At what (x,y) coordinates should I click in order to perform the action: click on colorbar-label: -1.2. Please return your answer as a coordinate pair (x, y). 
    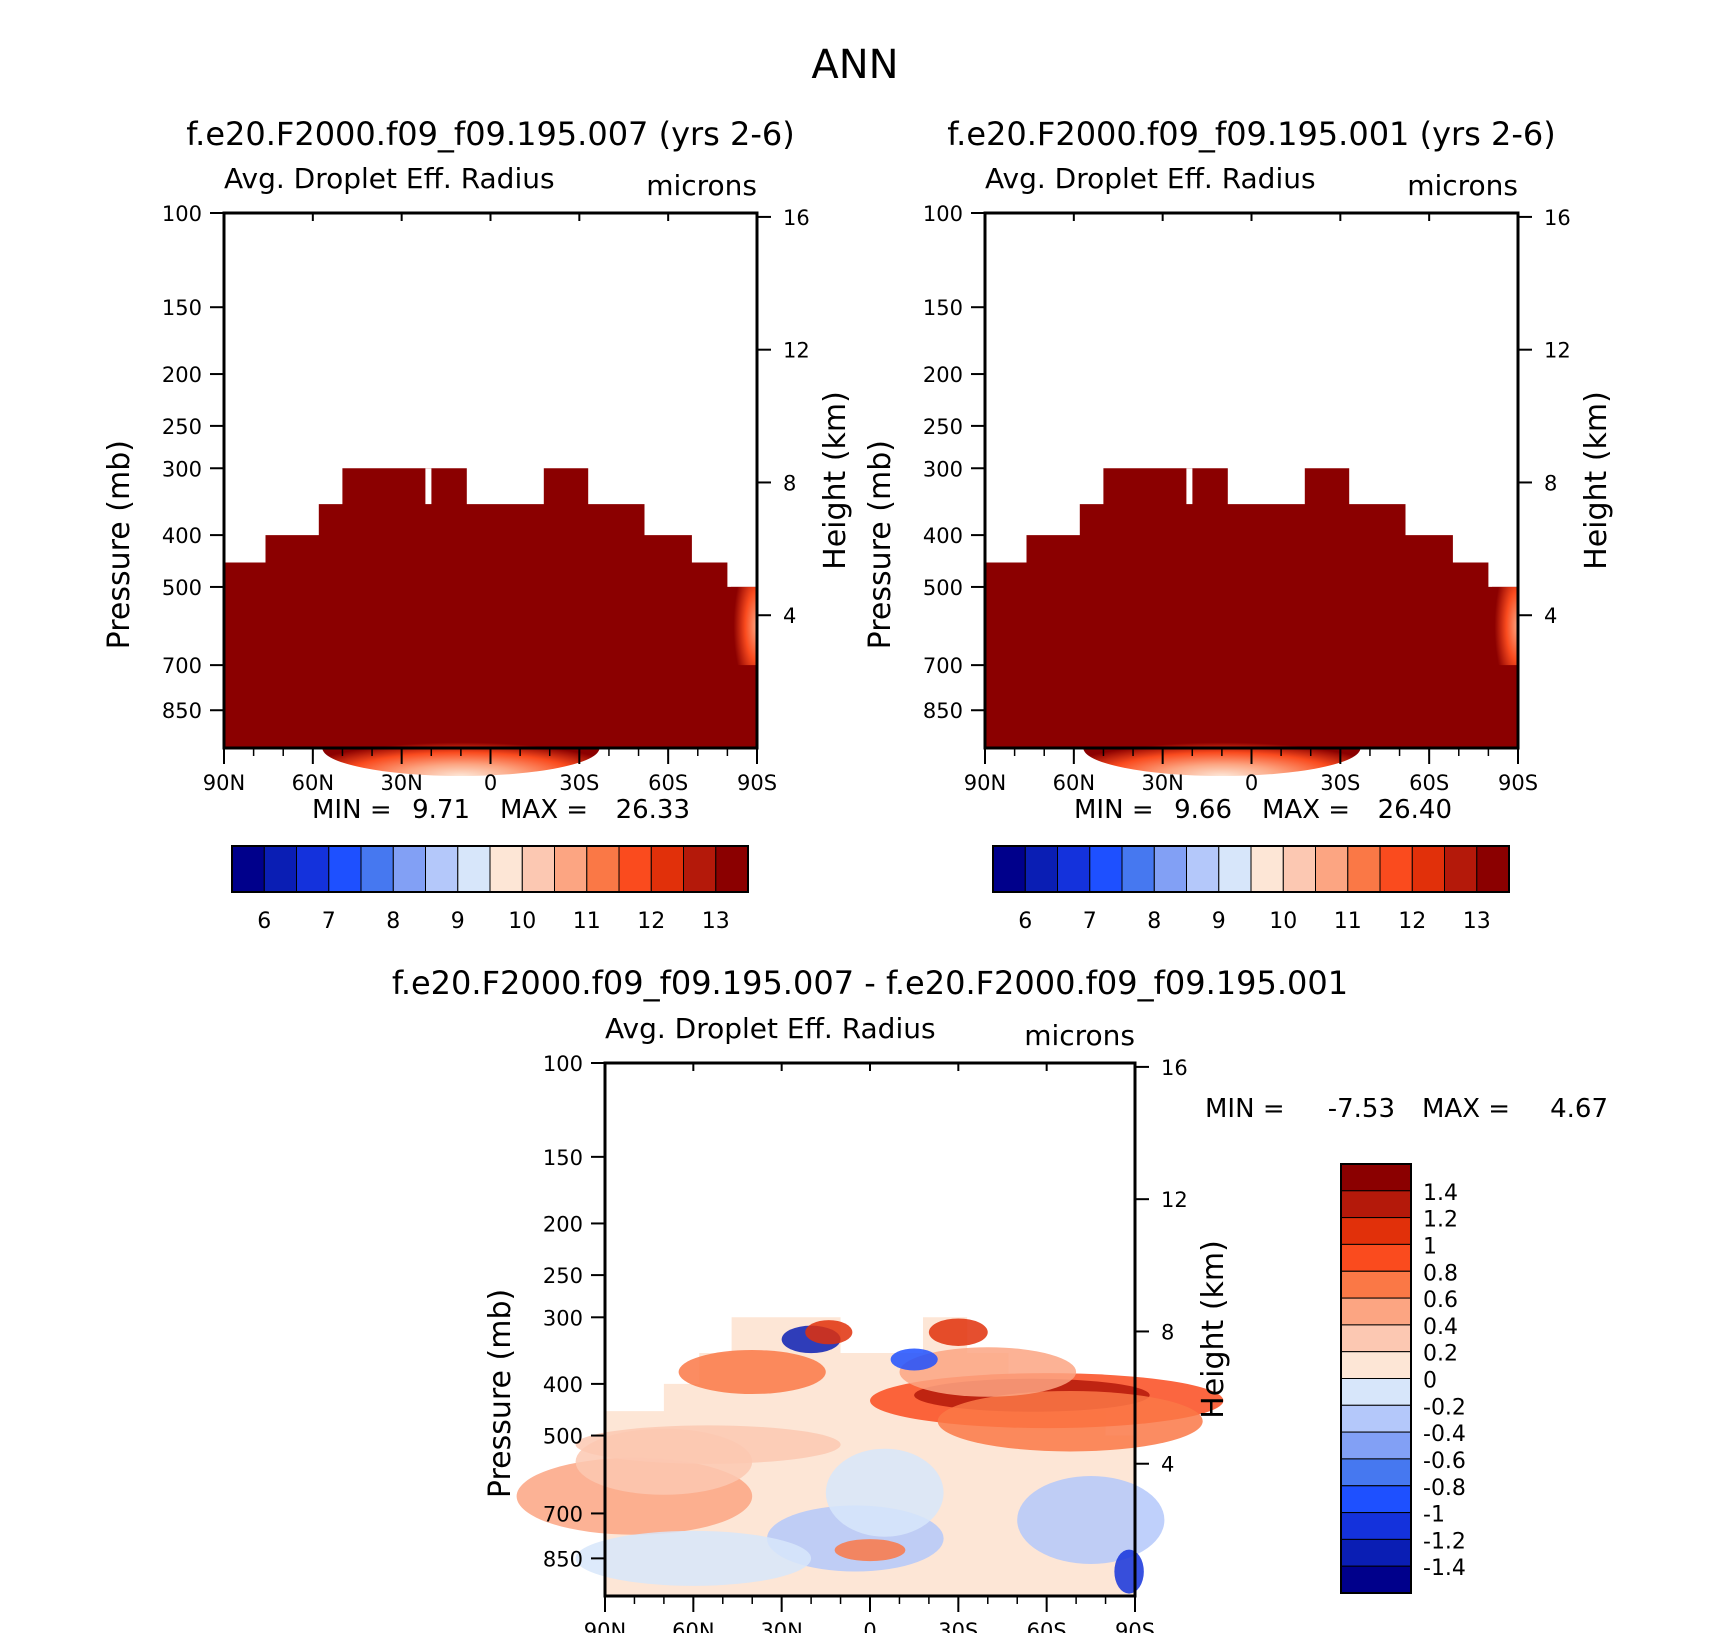
    Looking at the image, I should click on (1444, 1541).